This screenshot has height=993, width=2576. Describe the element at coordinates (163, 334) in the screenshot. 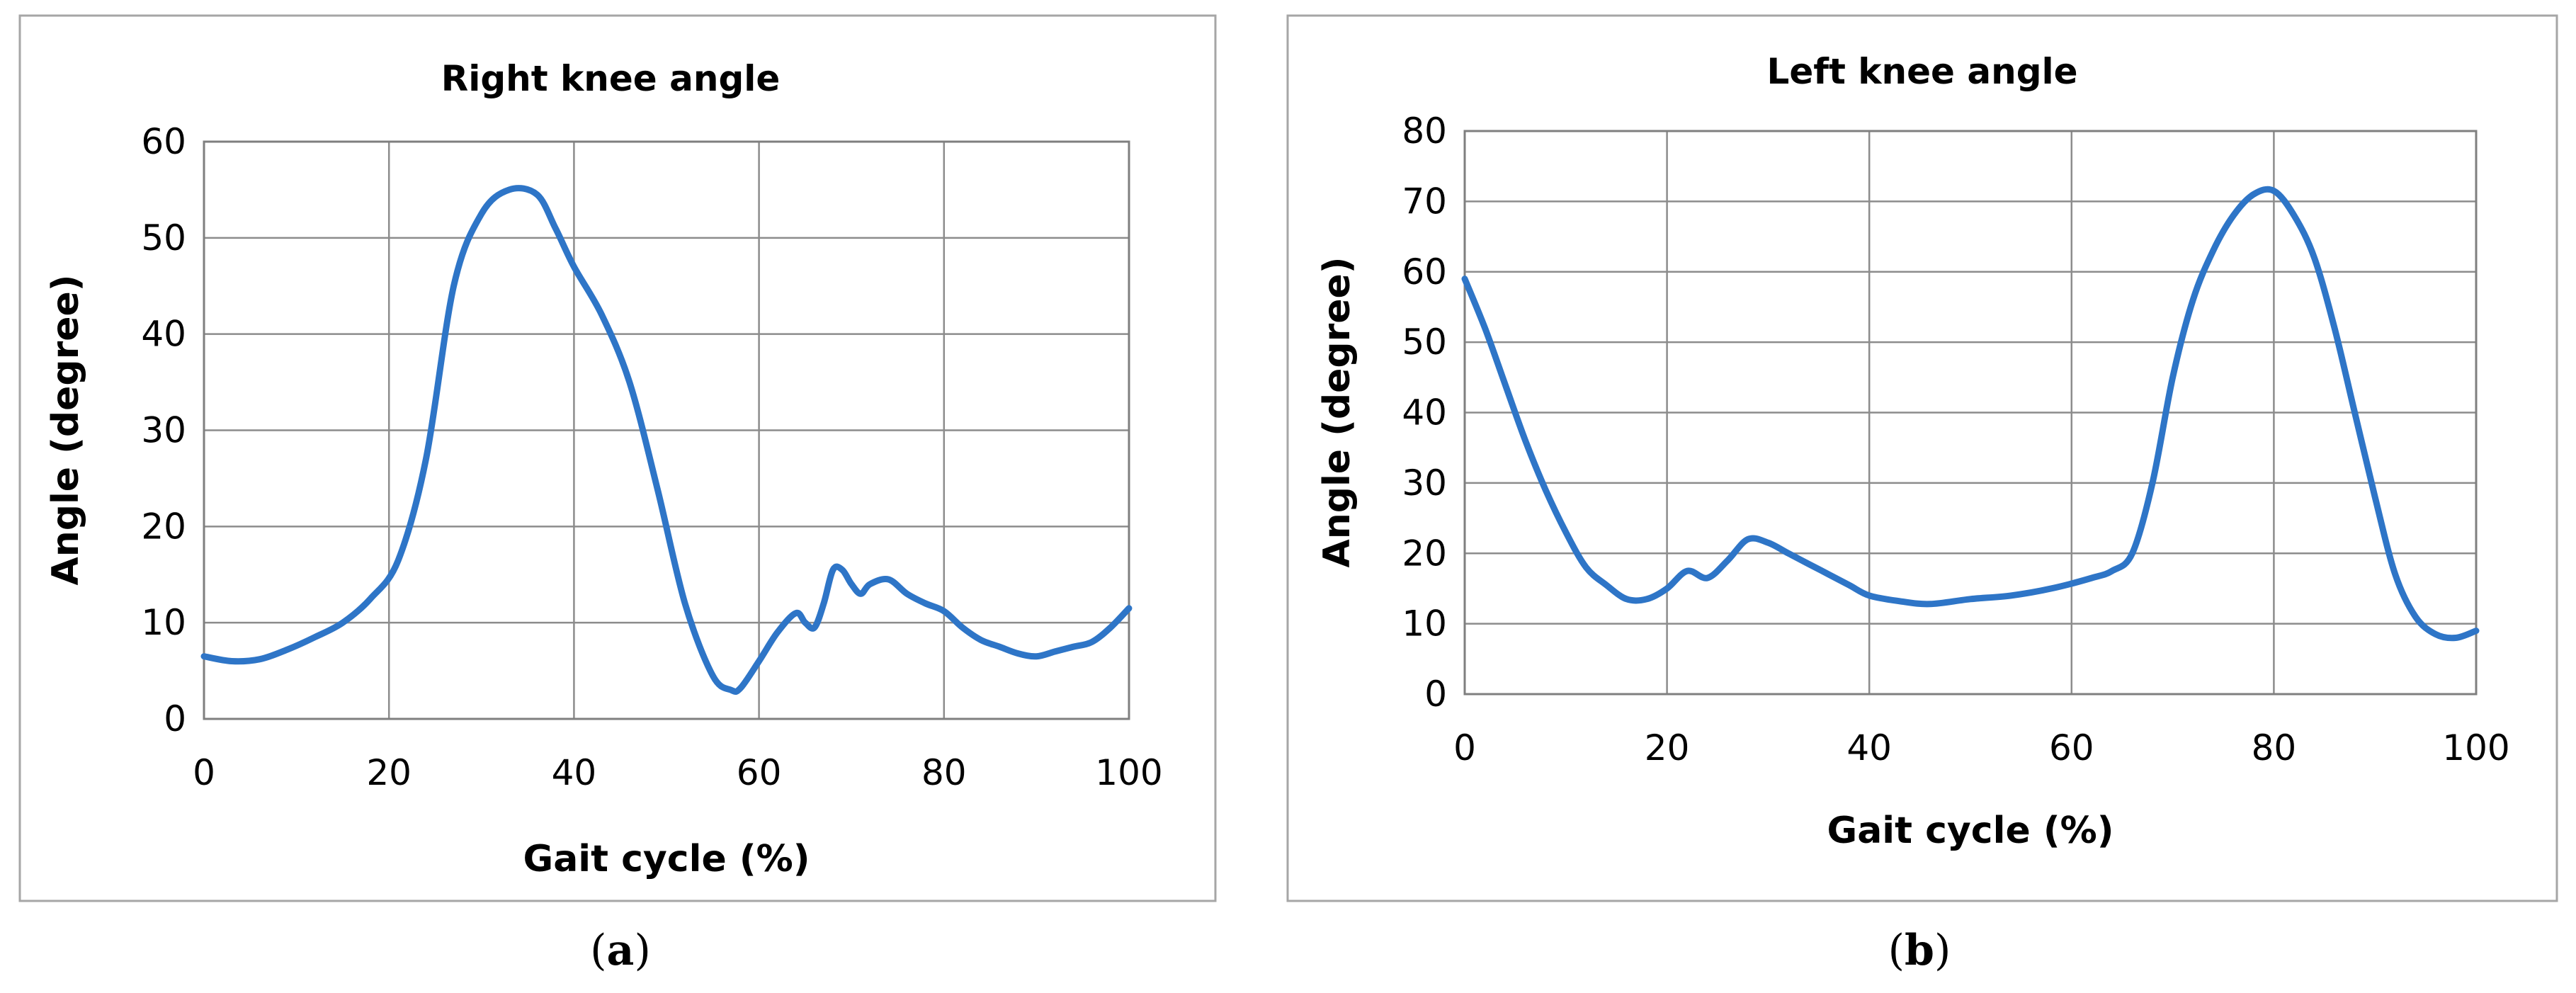

I see `panel-a-y-tick-label-4: 40` at that location.